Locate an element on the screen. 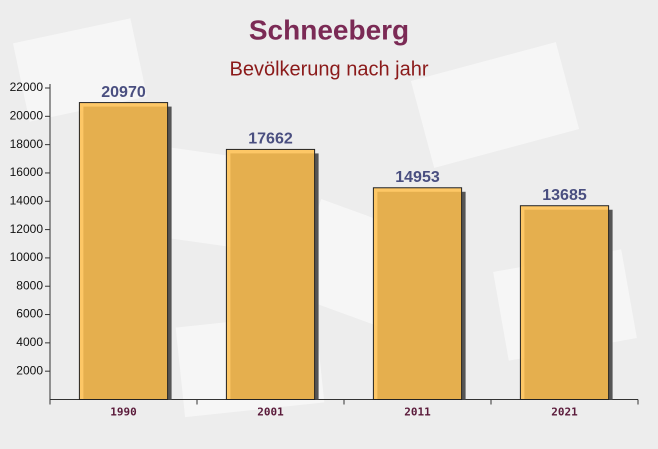 The width and height of the screenshot is (658, 449). value-label: 17662 is located at coordinates (270, 139).